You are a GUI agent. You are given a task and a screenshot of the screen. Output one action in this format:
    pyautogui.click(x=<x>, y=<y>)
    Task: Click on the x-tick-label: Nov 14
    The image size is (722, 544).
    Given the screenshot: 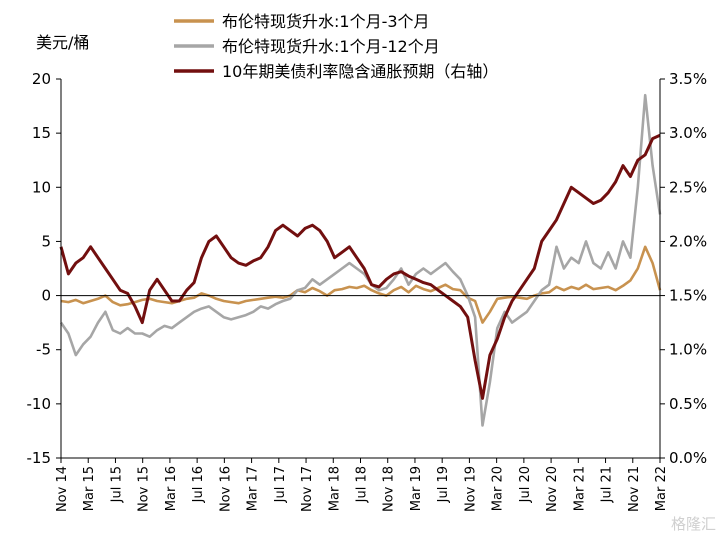 What is the action you would take?
    pyautogui.click(x=62, y=489)
    